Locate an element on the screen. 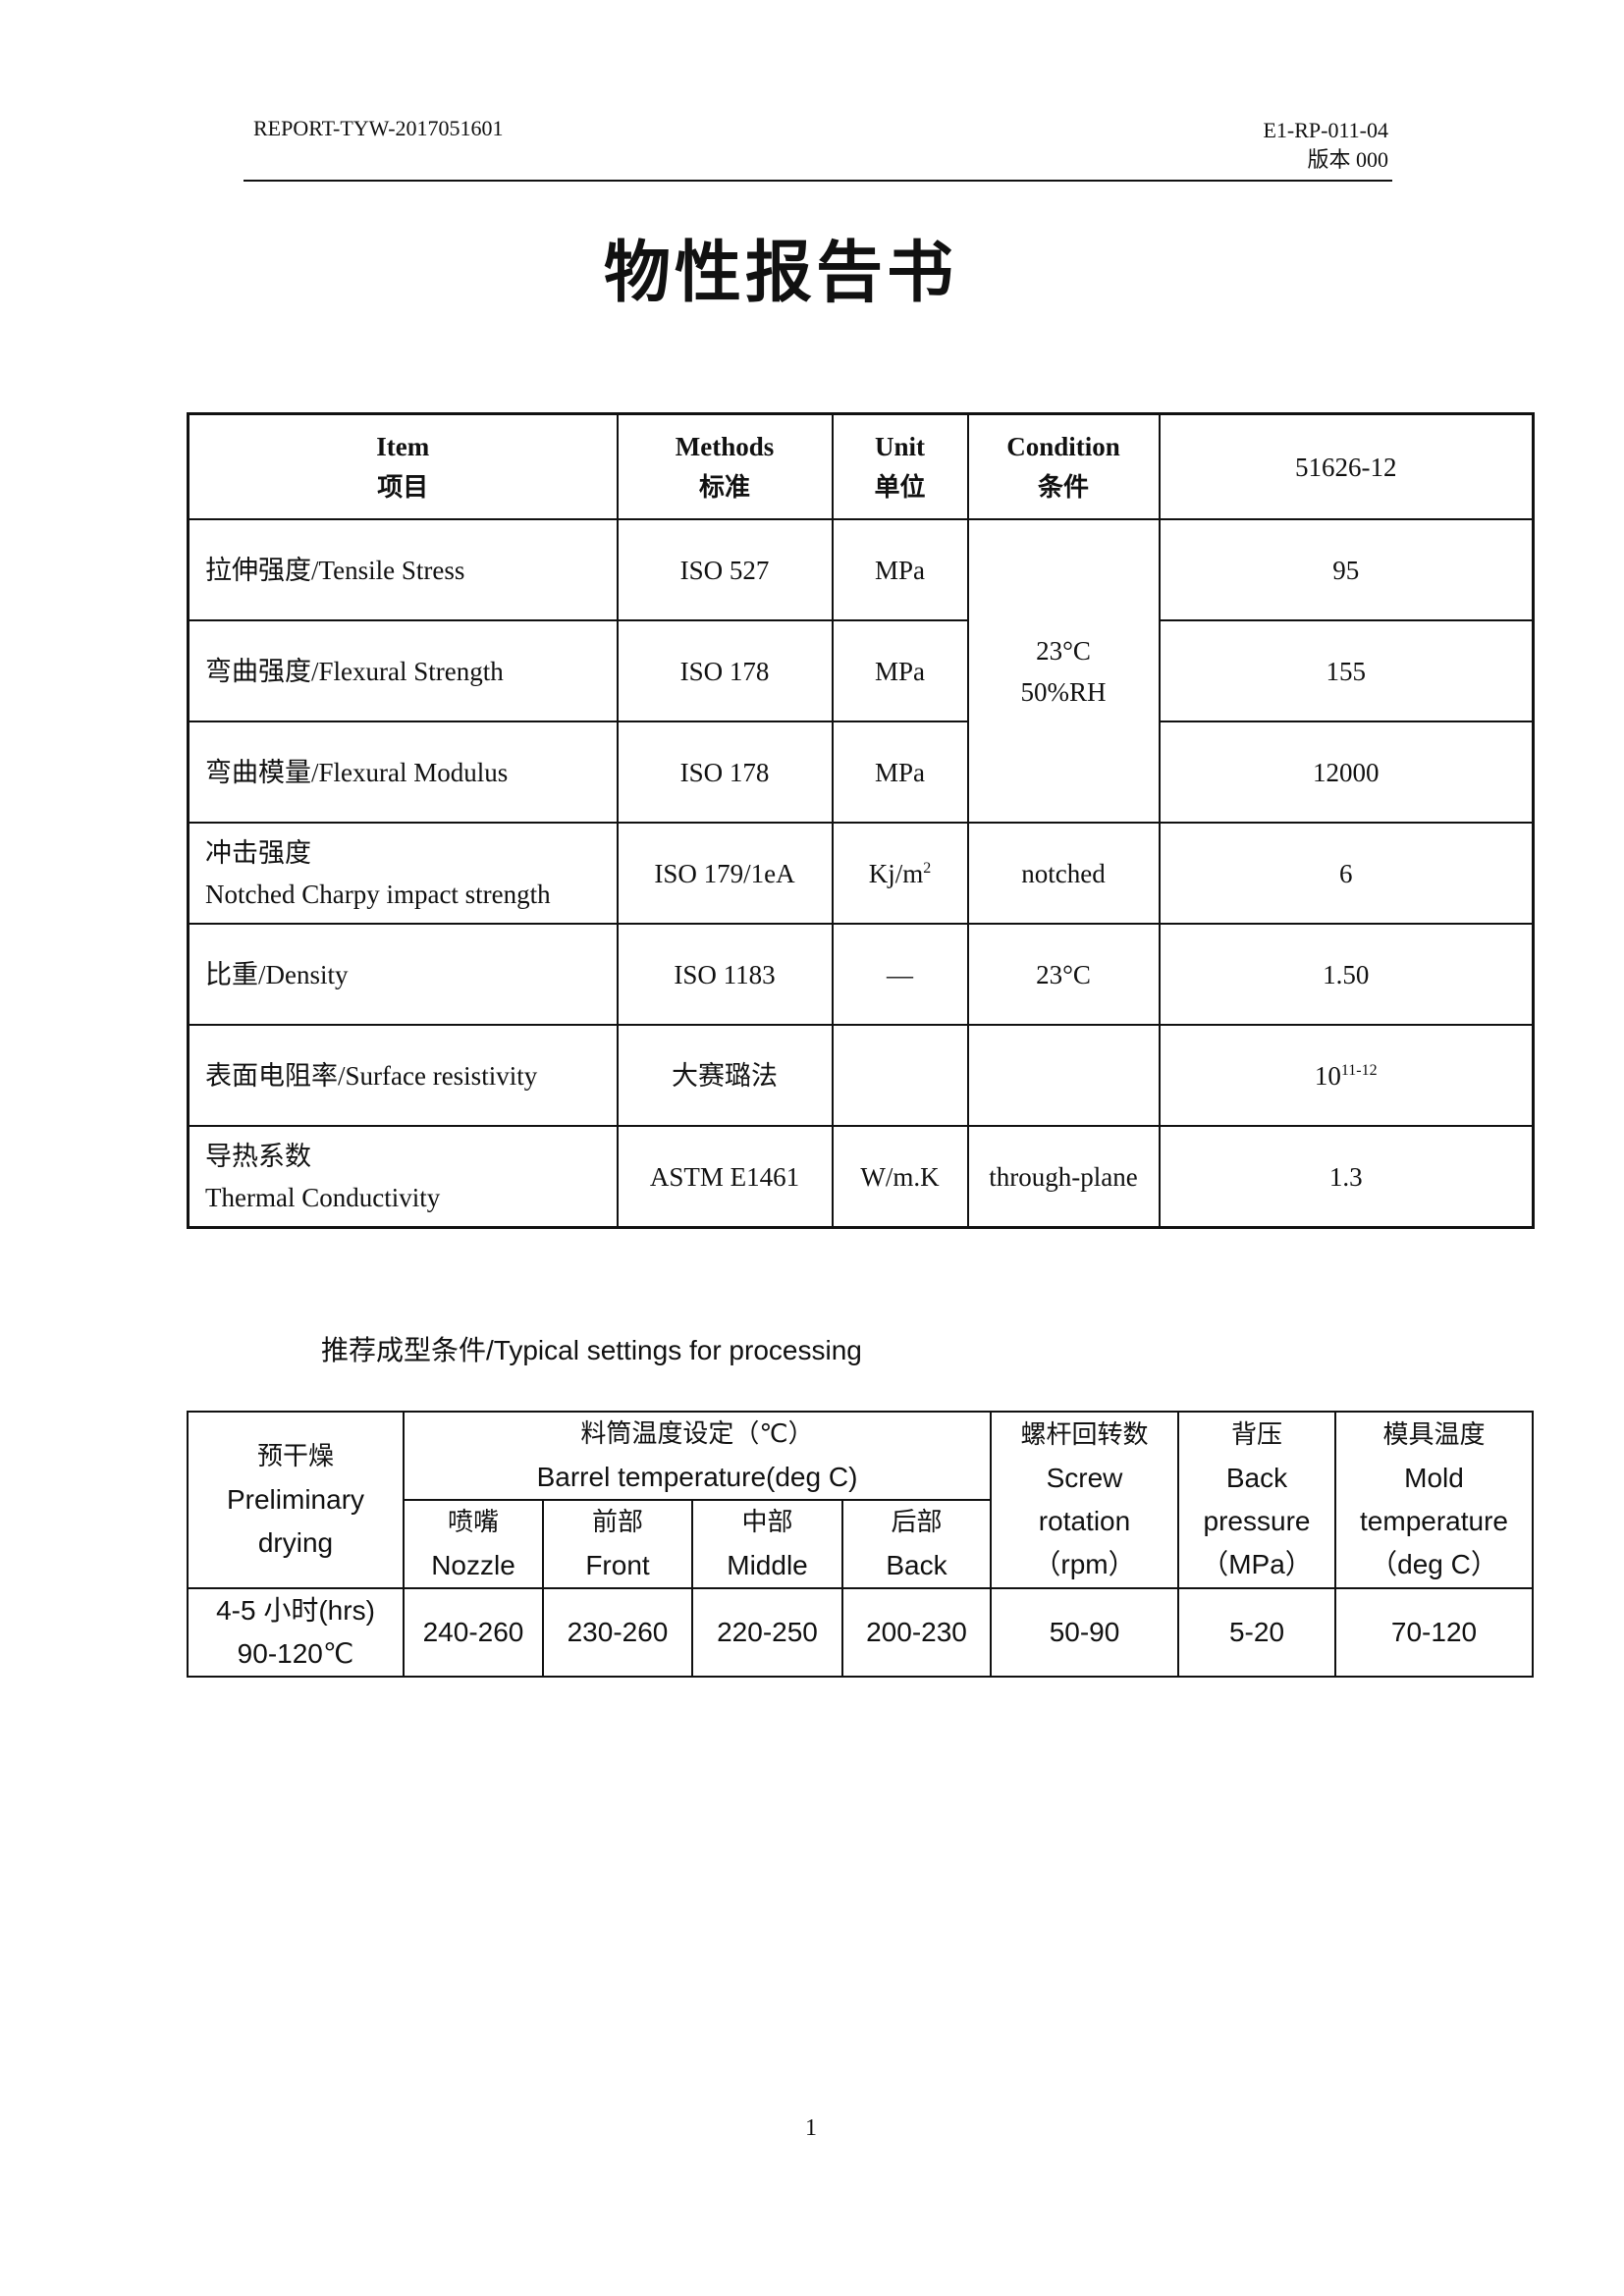  header-condition: Condition 条件 is located at coordinates (1063, 466).